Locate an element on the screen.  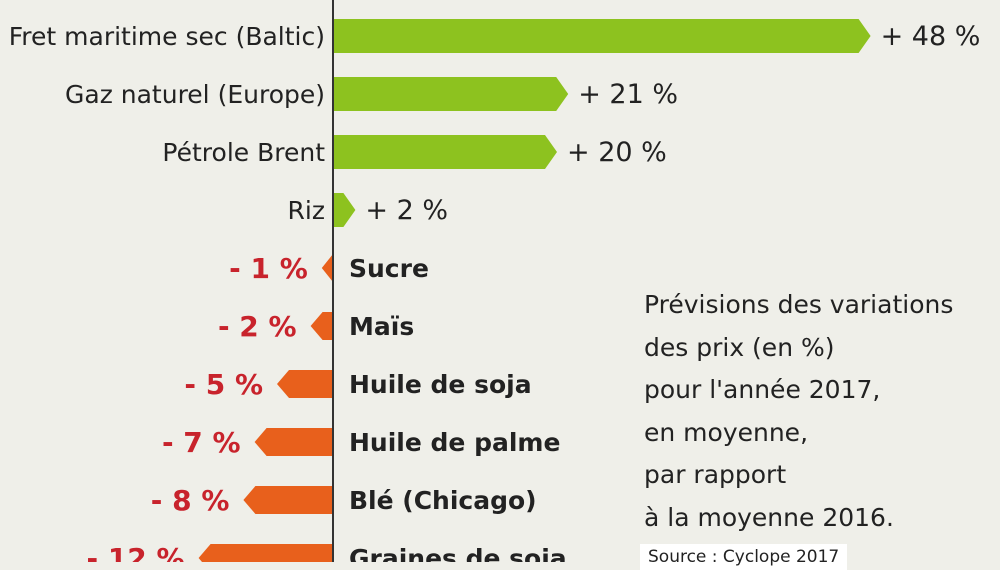
category-label: Blé (Chicago) is located at coordinates (443, 500).